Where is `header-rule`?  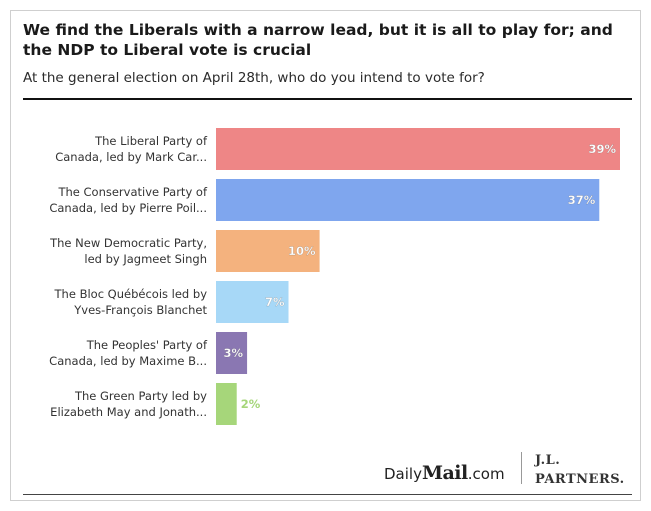 header-rule is located at coordinates (327, 99).